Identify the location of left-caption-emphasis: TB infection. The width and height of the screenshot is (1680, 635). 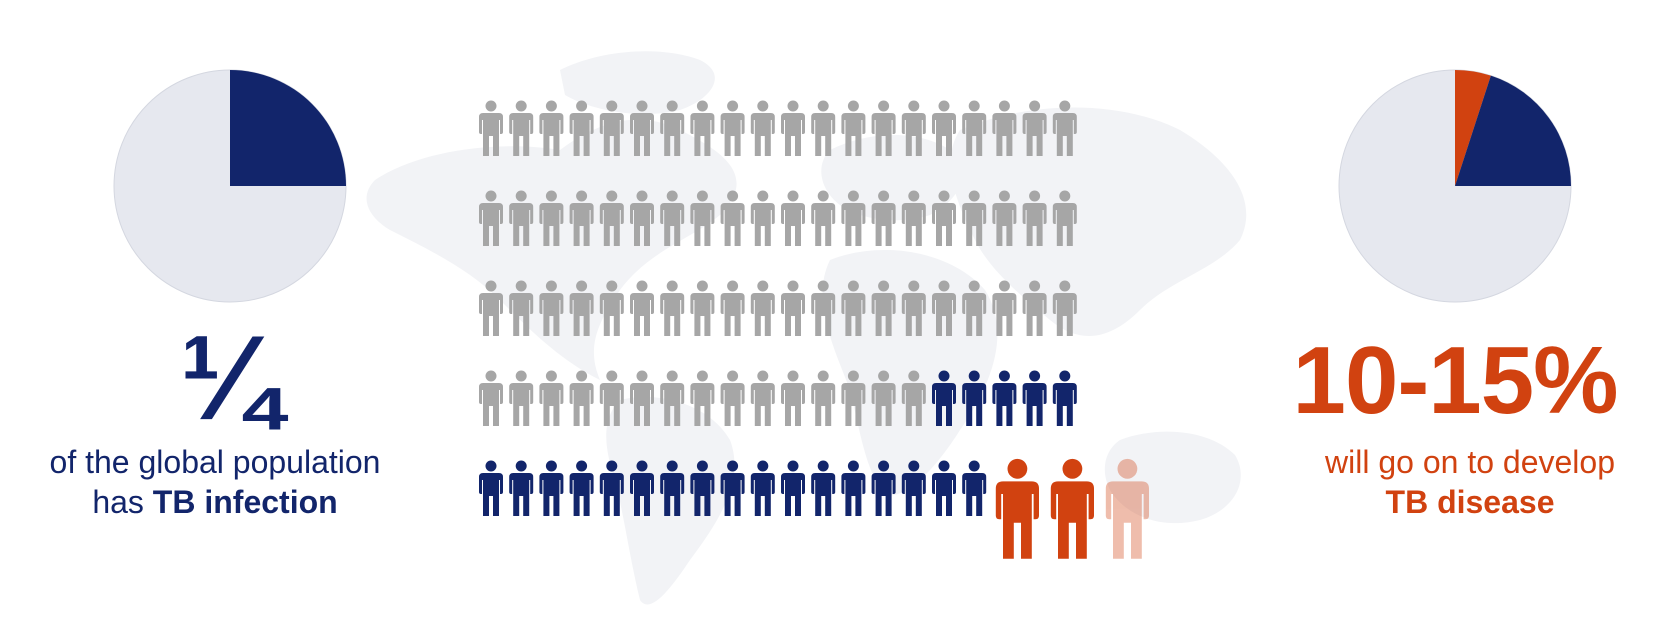
(245, 502).